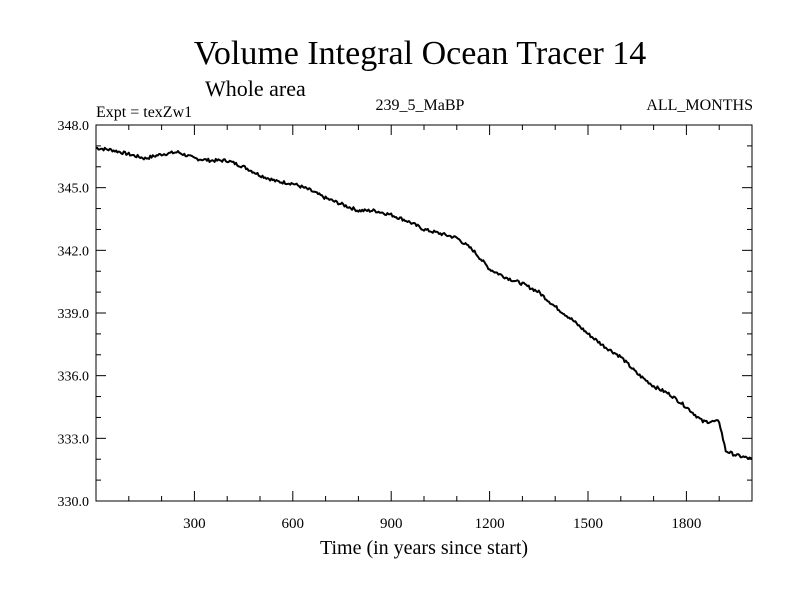  What do you see at coordinates (391, 524) in the screenshot?
I see `x-tick-label: 900` at bounding box center [391, 524].